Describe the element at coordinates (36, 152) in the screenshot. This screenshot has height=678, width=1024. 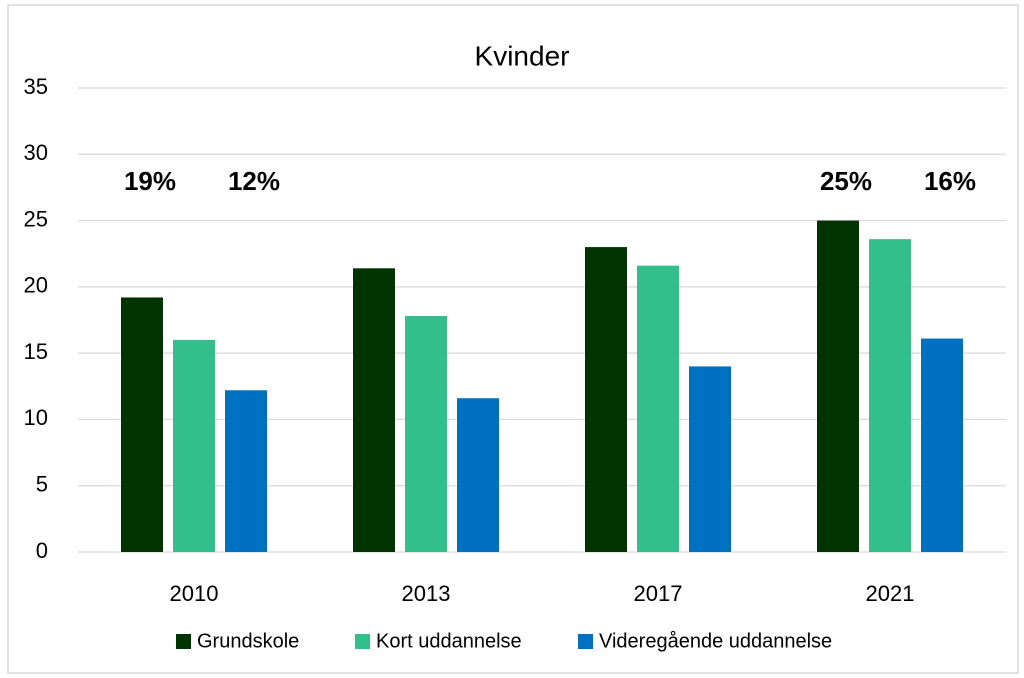
I see `y-tick-label: 30` at that location.